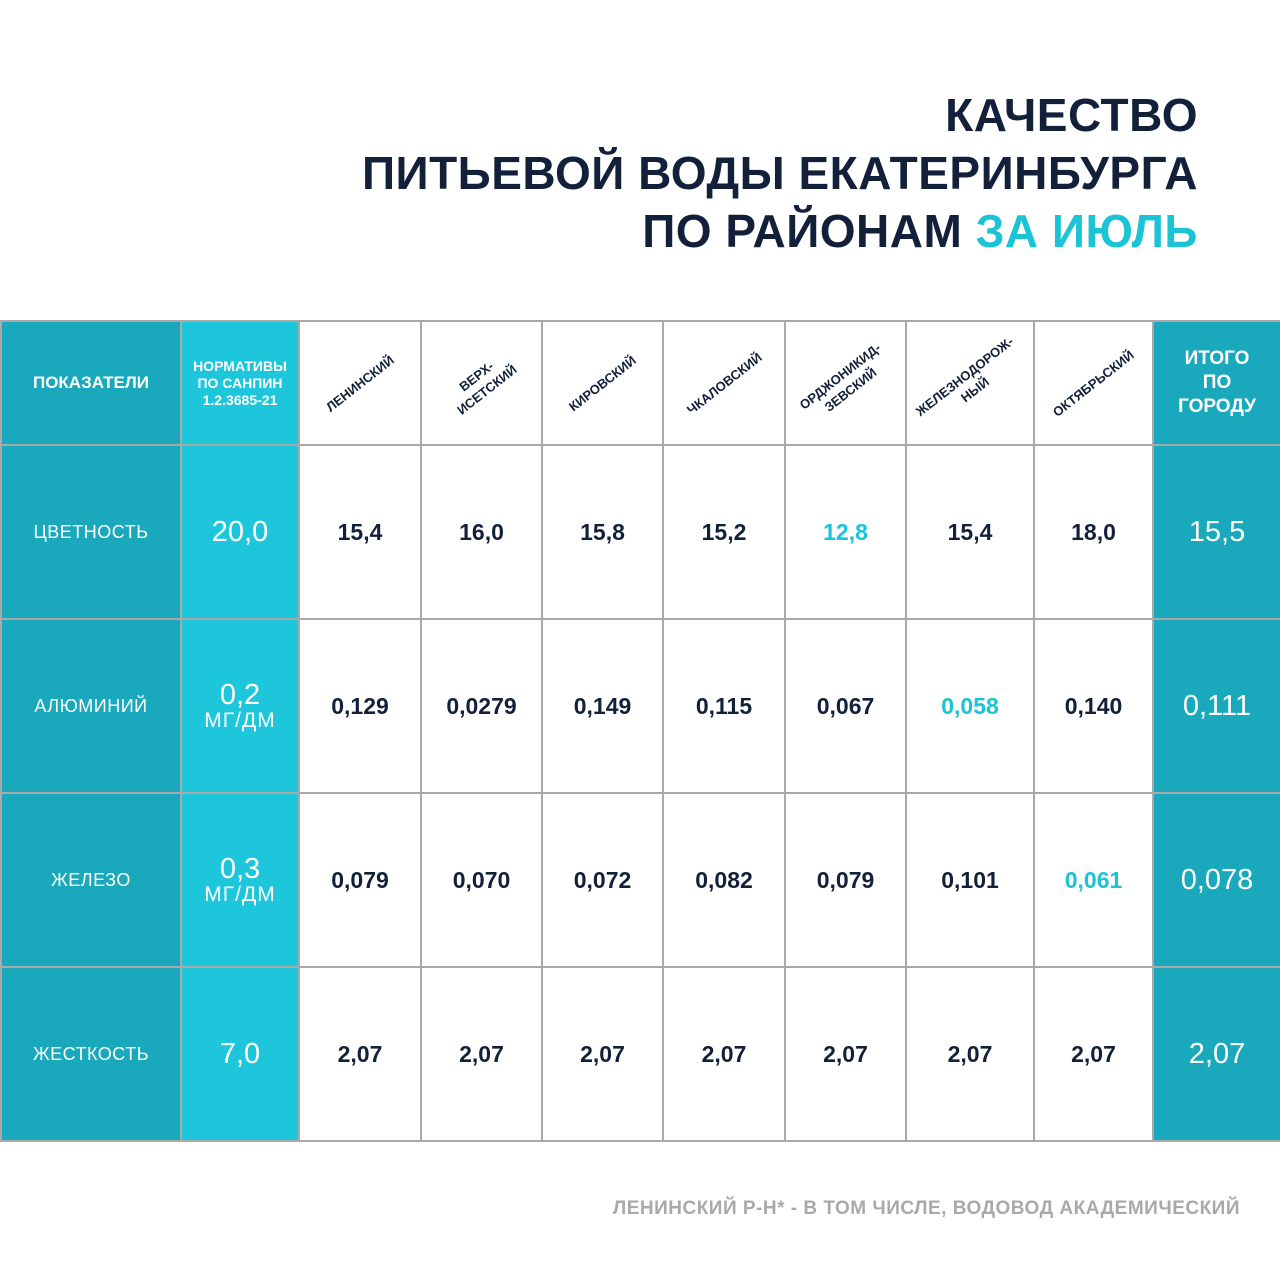 This screenshot has width=1280, height=1280. Describe the element at coordinates (724, 532) in the screenshot. I see `district-value-cell: 15,2` at that location.